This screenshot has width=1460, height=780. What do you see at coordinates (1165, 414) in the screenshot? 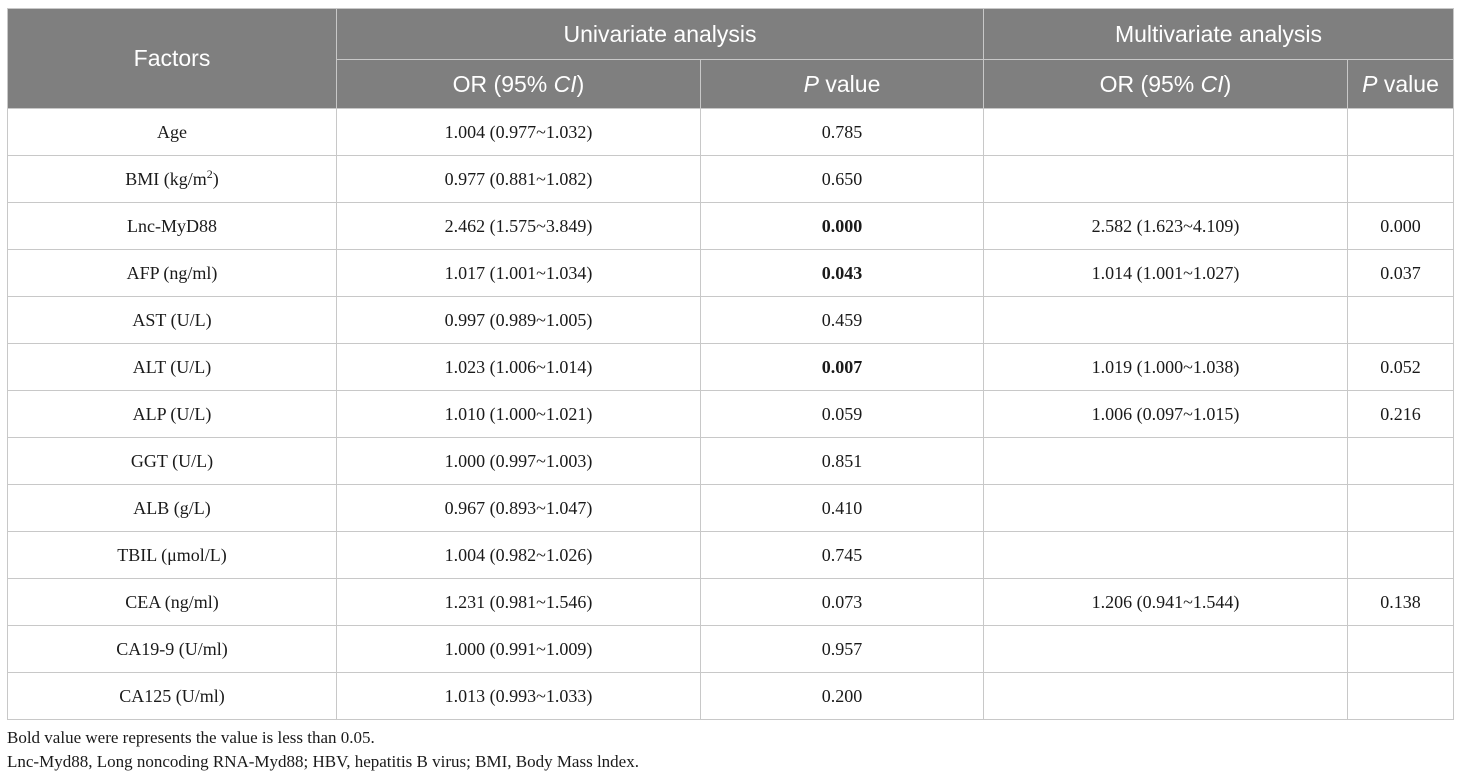
I see `multi-or-cell: 1.006 (0.097~1.015)` at bounding box center [1165, 414].